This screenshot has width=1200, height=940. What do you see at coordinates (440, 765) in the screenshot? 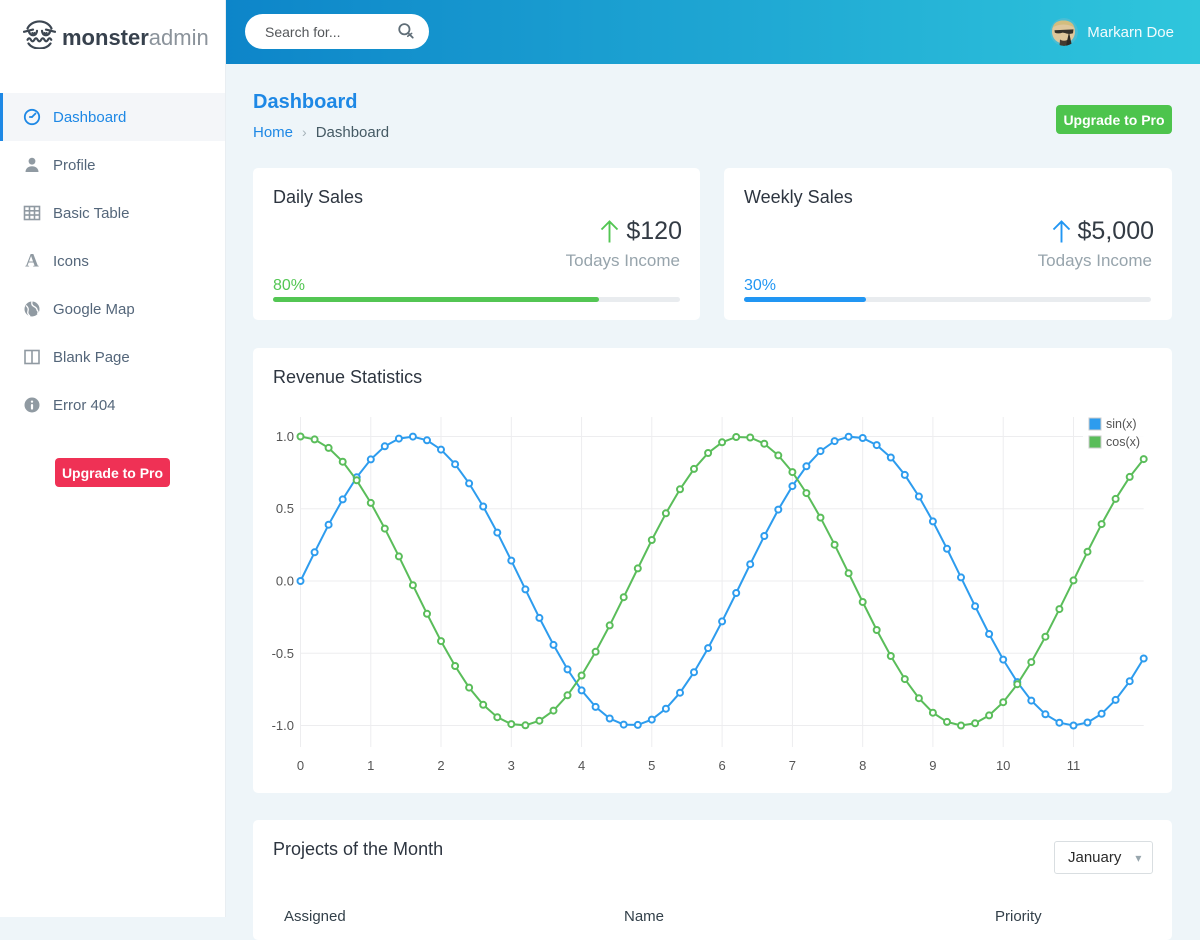
I see `svg-text: 2` at bounding box center [440, 765].